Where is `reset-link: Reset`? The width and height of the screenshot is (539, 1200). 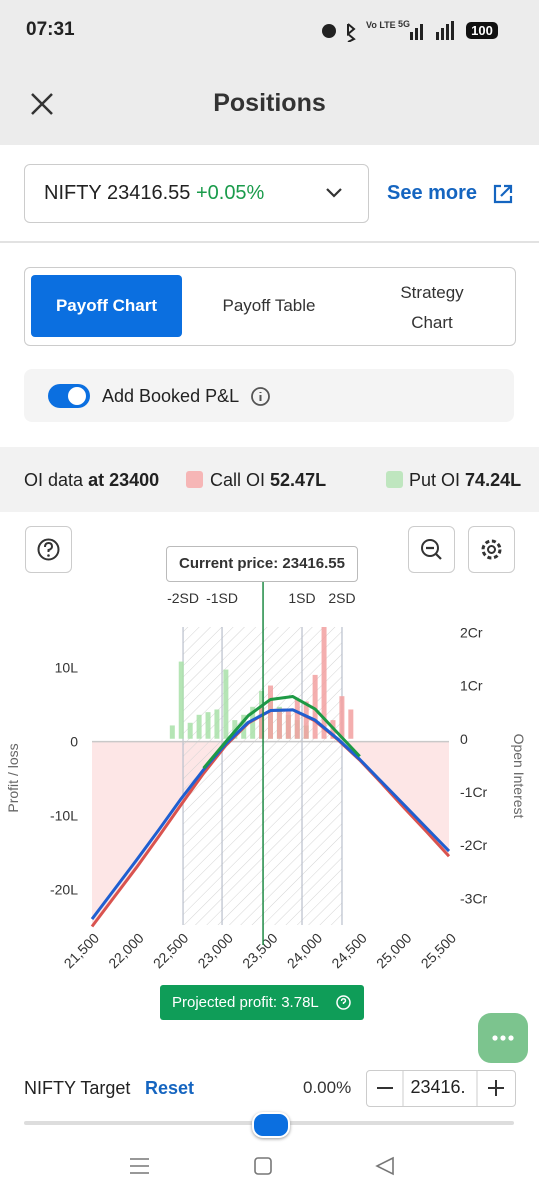
reset-link: Reset is located at coordinates (170, 1088).